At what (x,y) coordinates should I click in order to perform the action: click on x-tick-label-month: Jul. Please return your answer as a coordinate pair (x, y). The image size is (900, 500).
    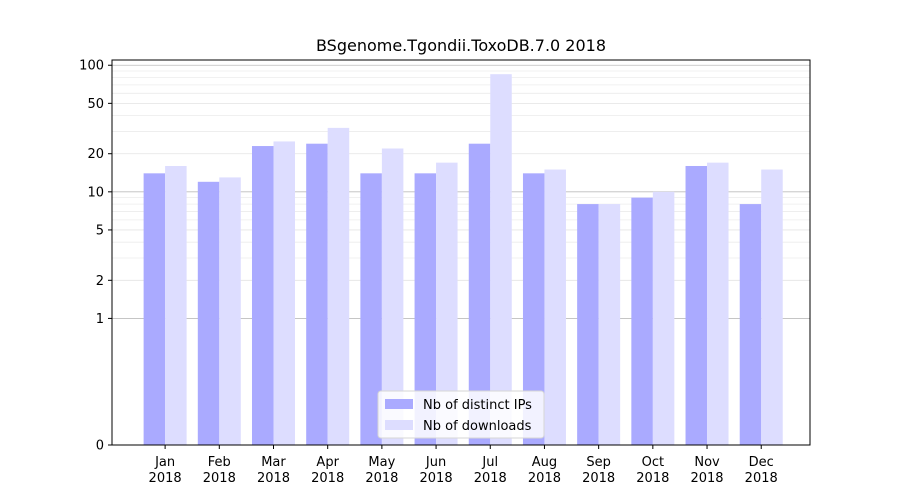
    Looking at the image, I should click on (489, 462).